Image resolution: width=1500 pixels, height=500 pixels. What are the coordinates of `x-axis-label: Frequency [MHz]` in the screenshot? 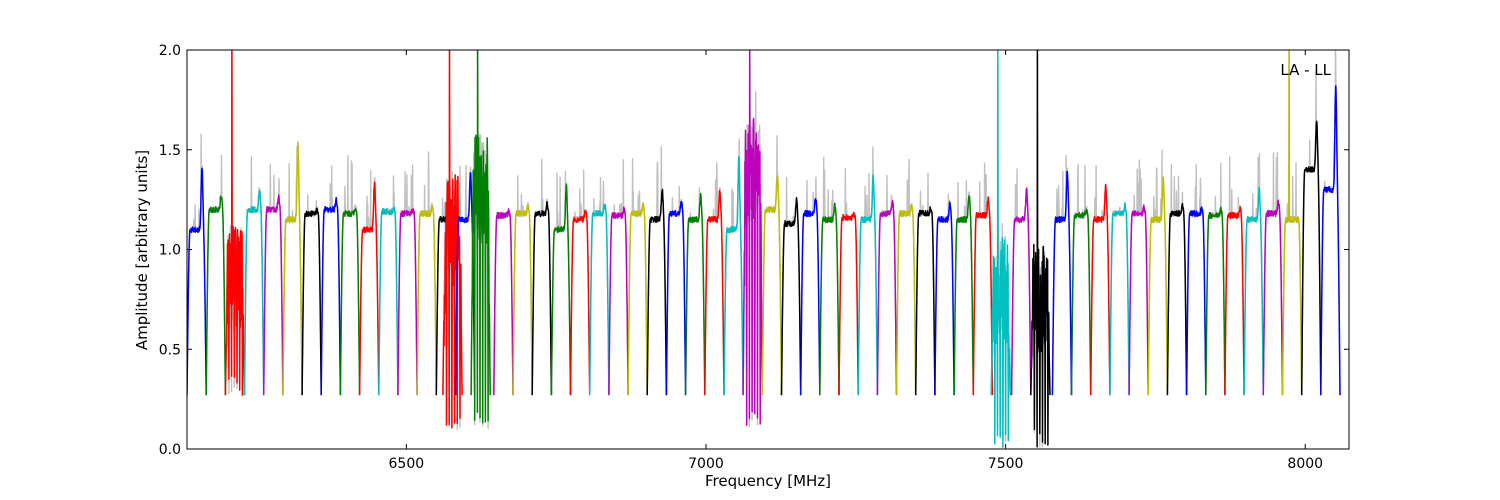 It's located at (768, 481).